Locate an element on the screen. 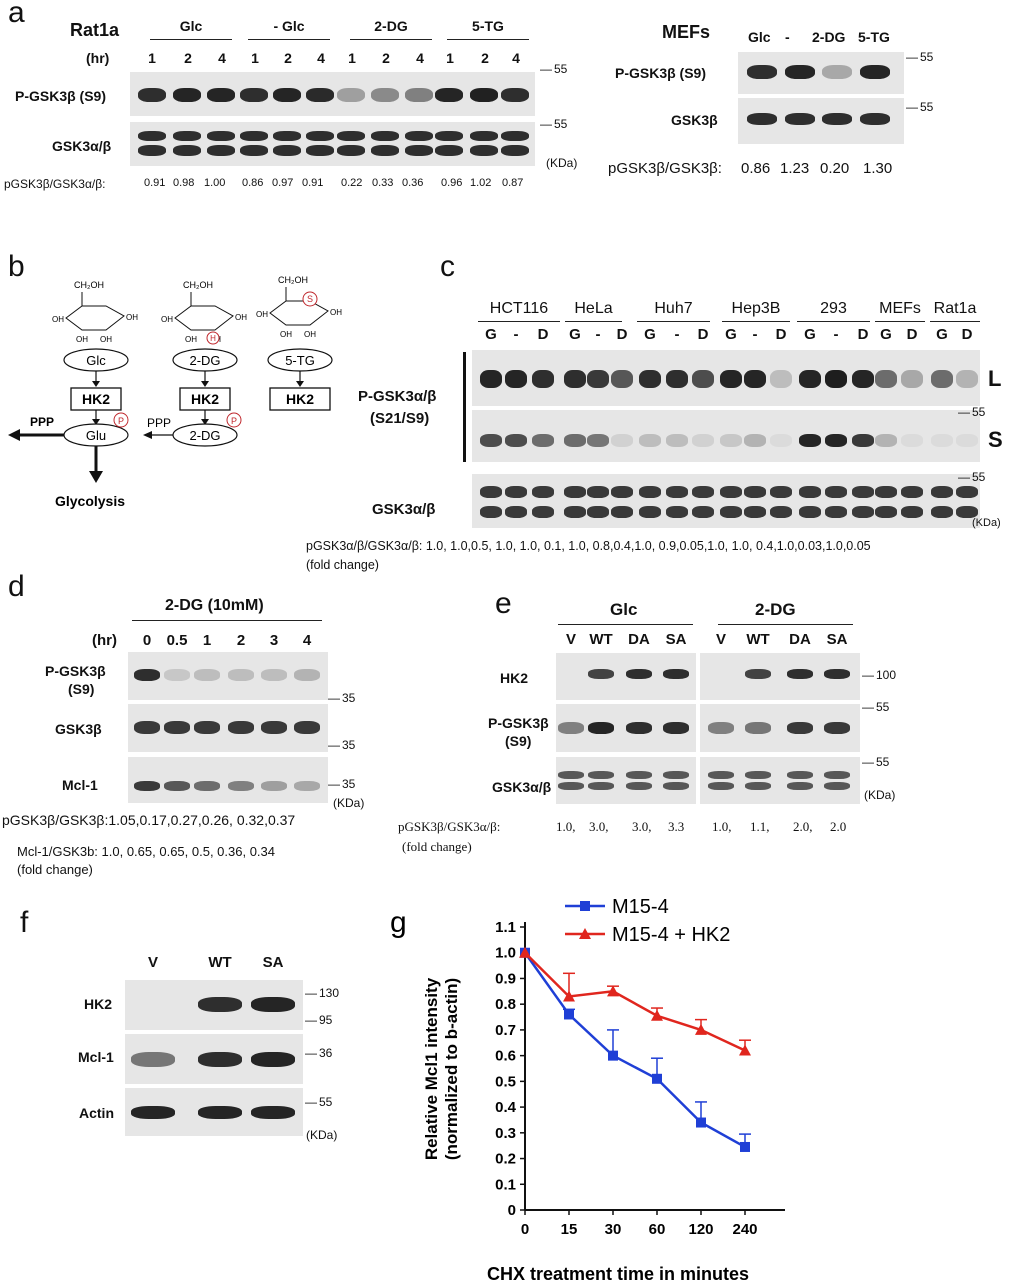 The width and height of the screenshot is (1011, 1280). lane-label: - is located at coordinates (516, 334).